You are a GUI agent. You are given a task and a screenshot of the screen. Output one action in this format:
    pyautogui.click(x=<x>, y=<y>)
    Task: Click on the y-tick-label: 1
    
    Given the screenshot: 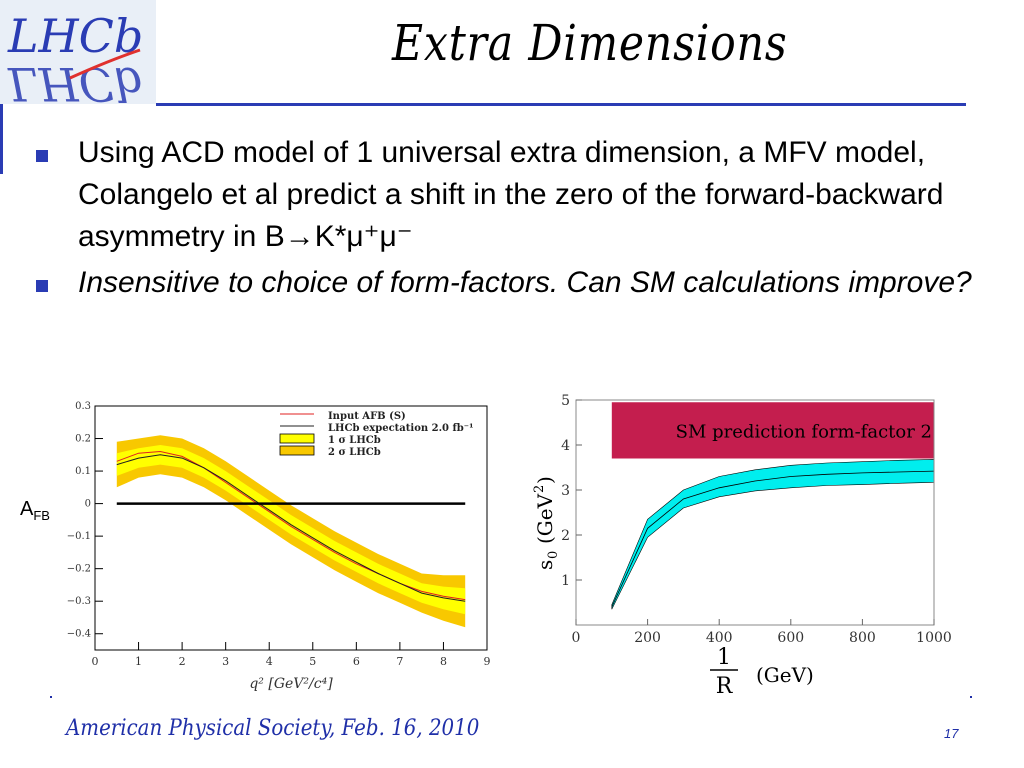 What is the action you would take?
    pyautogui.click(x=565, y=581)
    